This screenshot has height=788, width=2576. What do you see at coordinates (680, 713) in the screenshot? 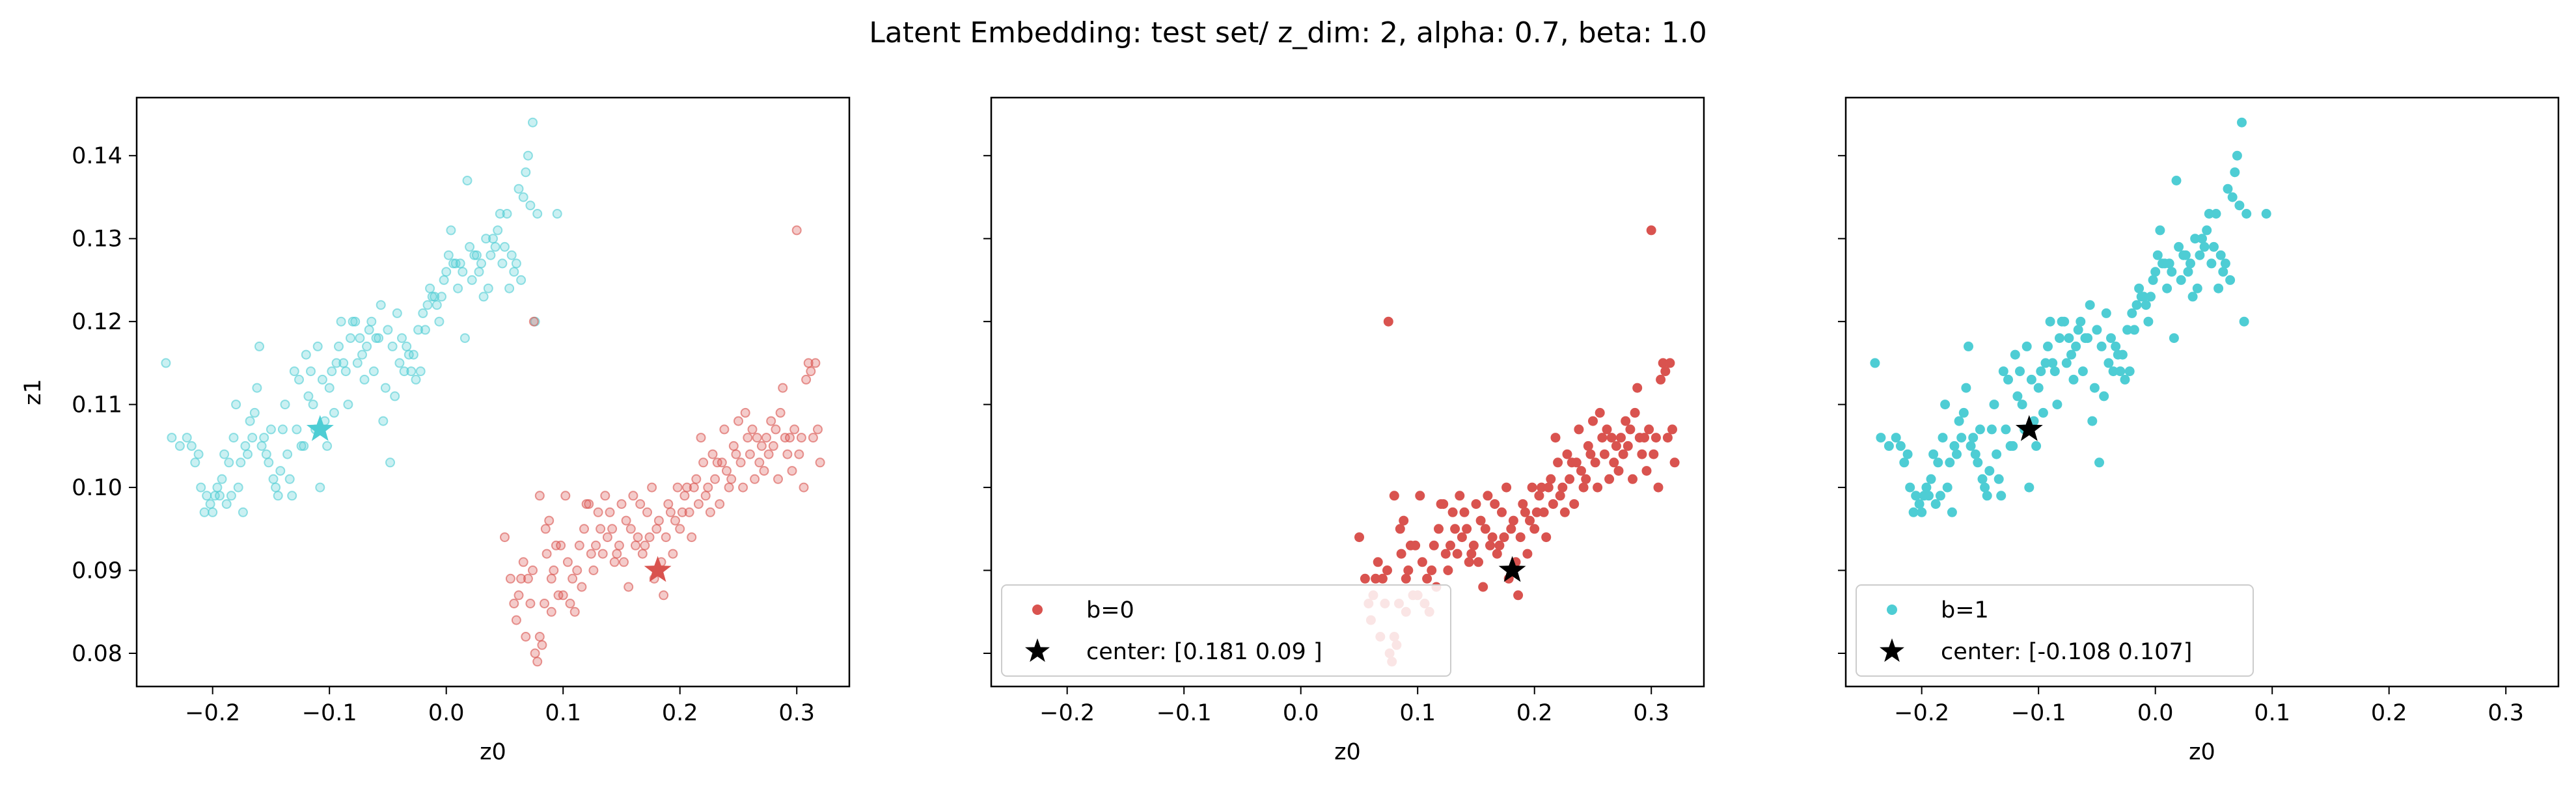
I see `x-tick-label: 0.2` at bounding box center [680, 713].